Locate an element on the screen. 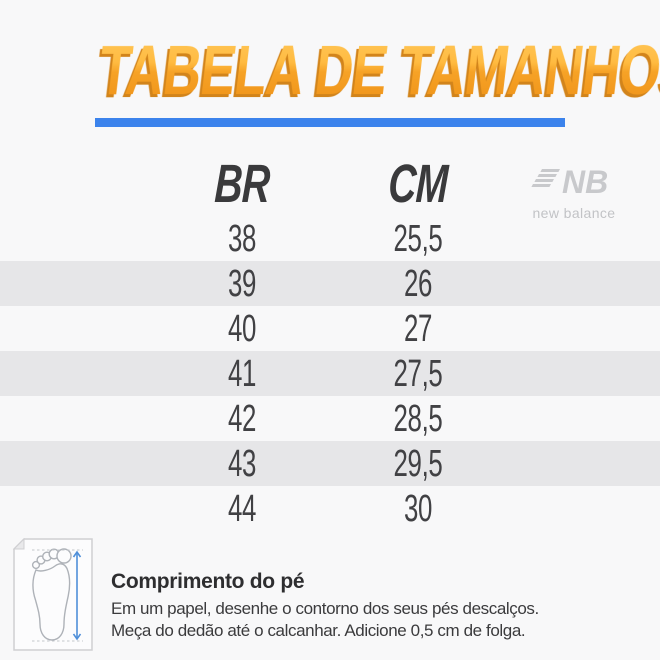 The height and width of the screenshot is (660, 660). column-header-cm: CM is located at coordinates (418, 184).